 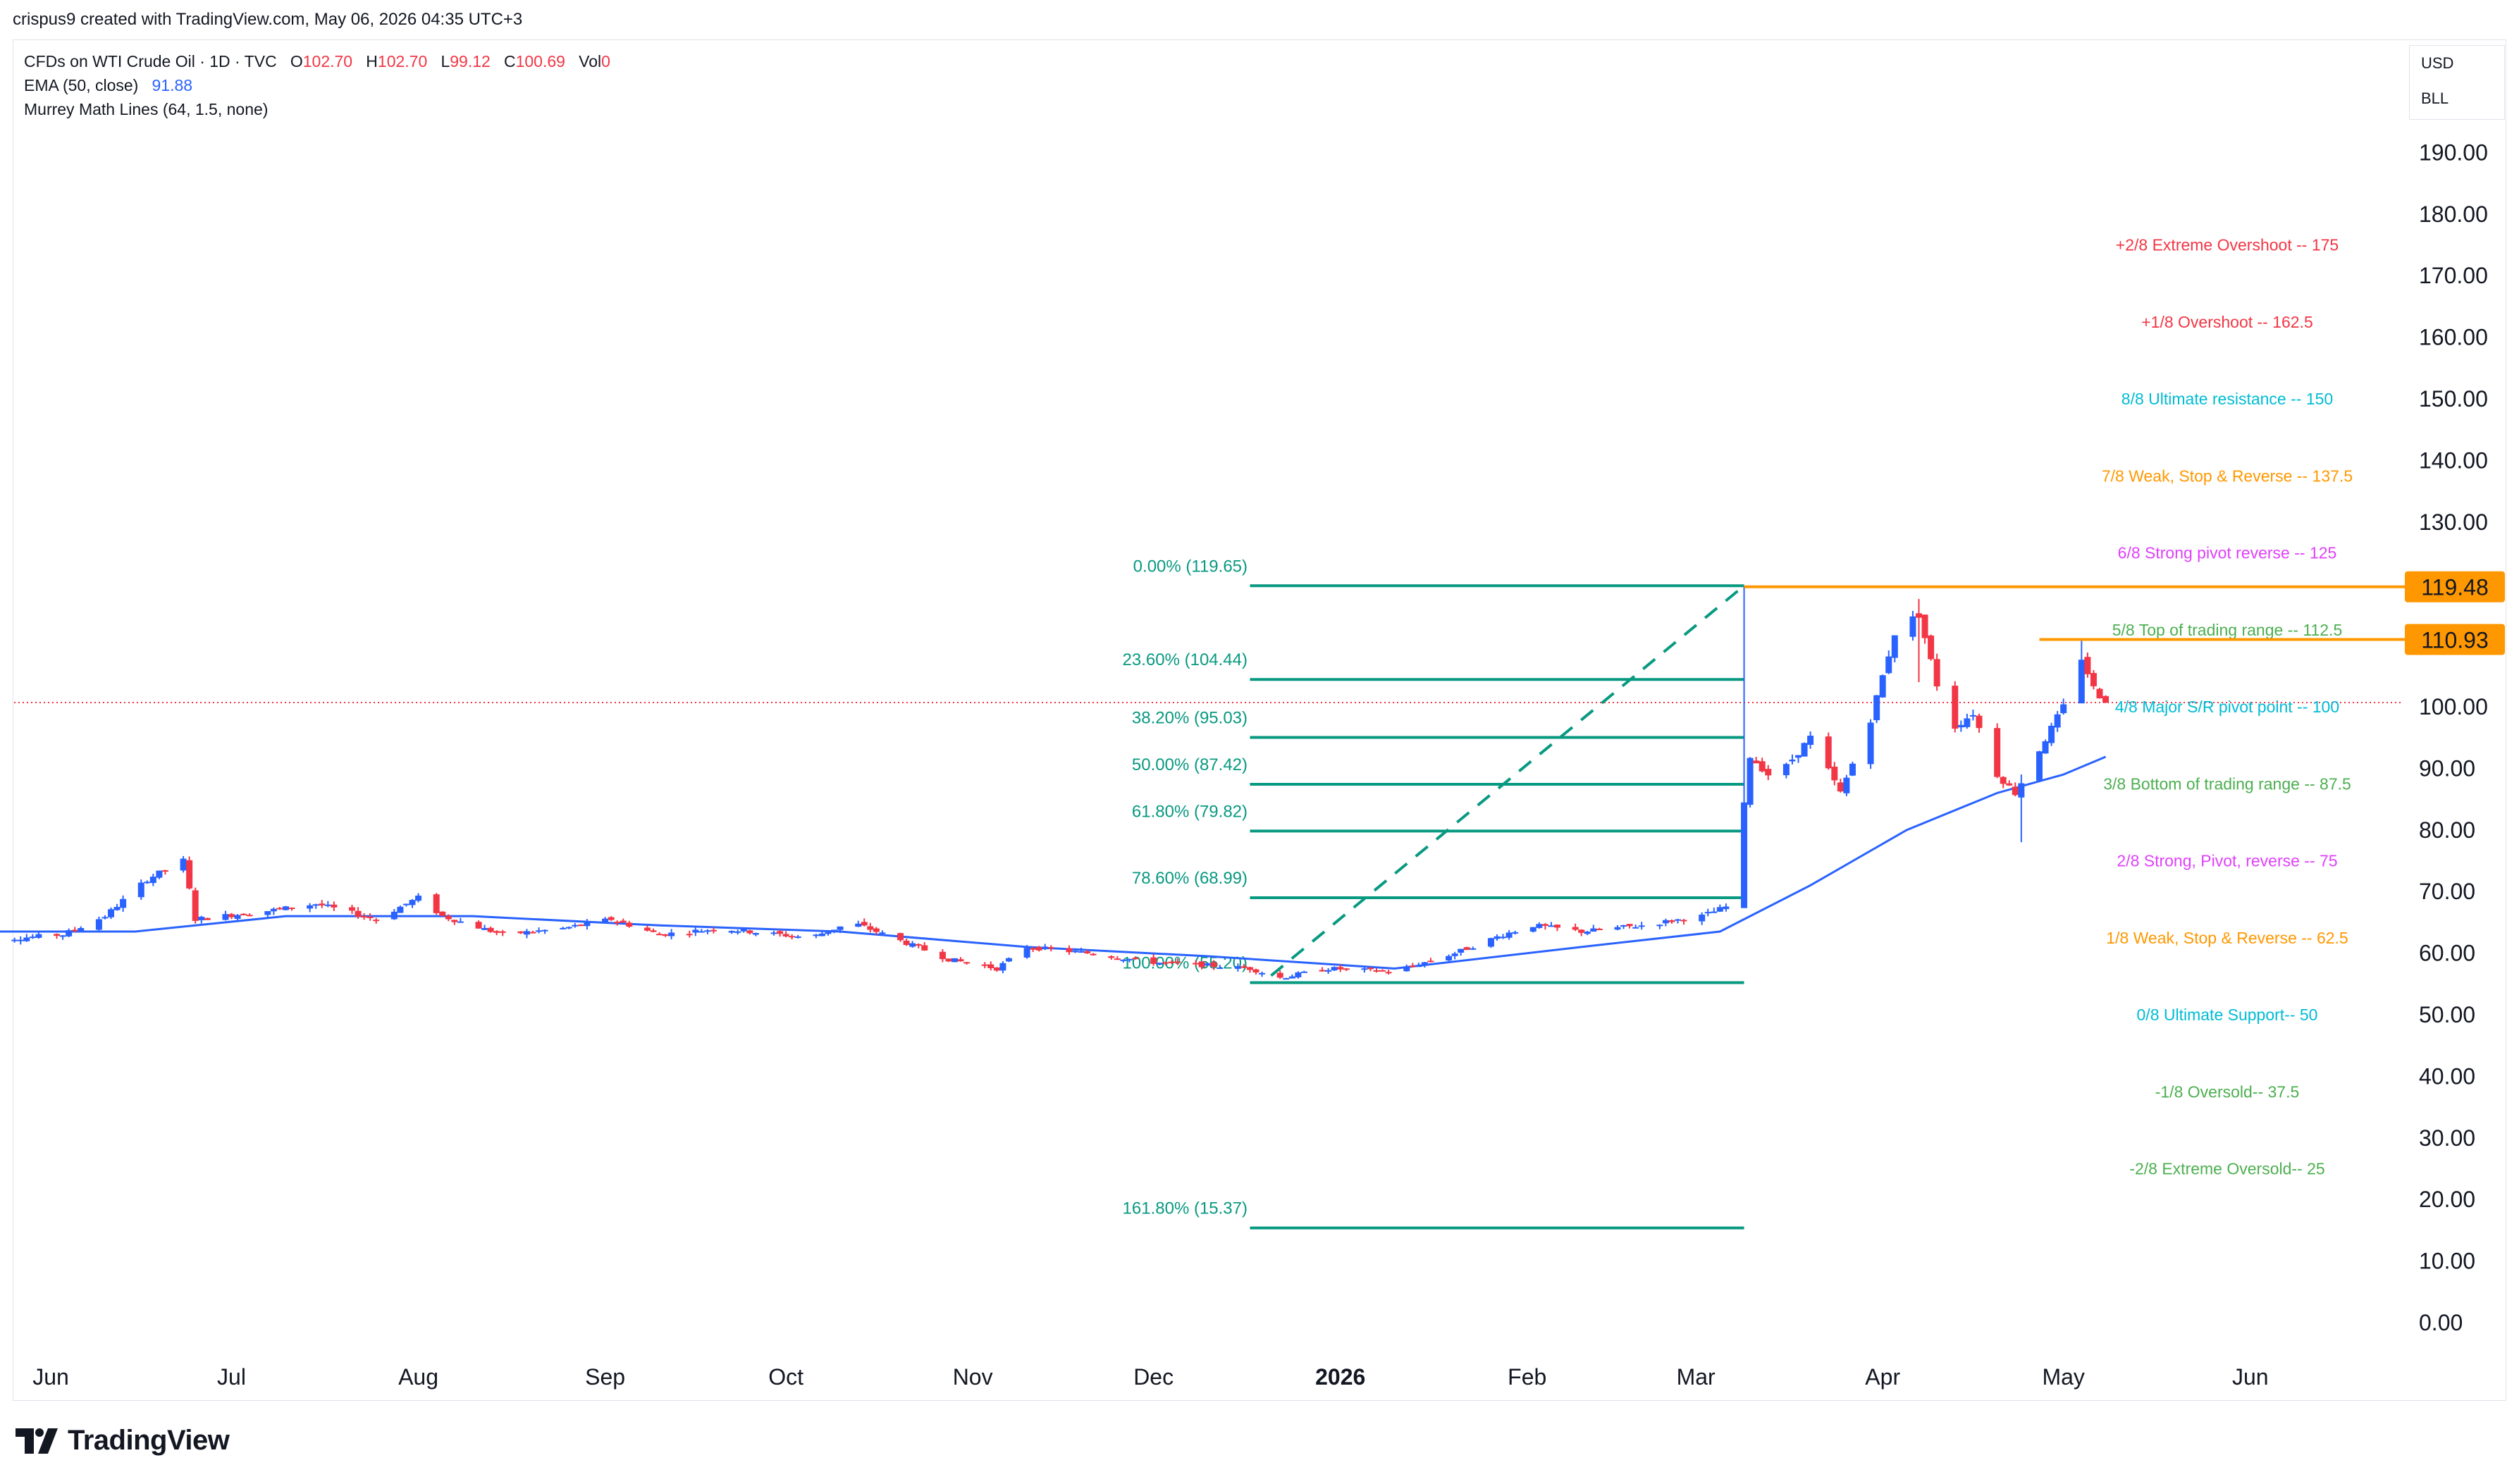 I want to click on legend-ema-row: EMA (50, close) 91.88, so click(x=317, y=85).